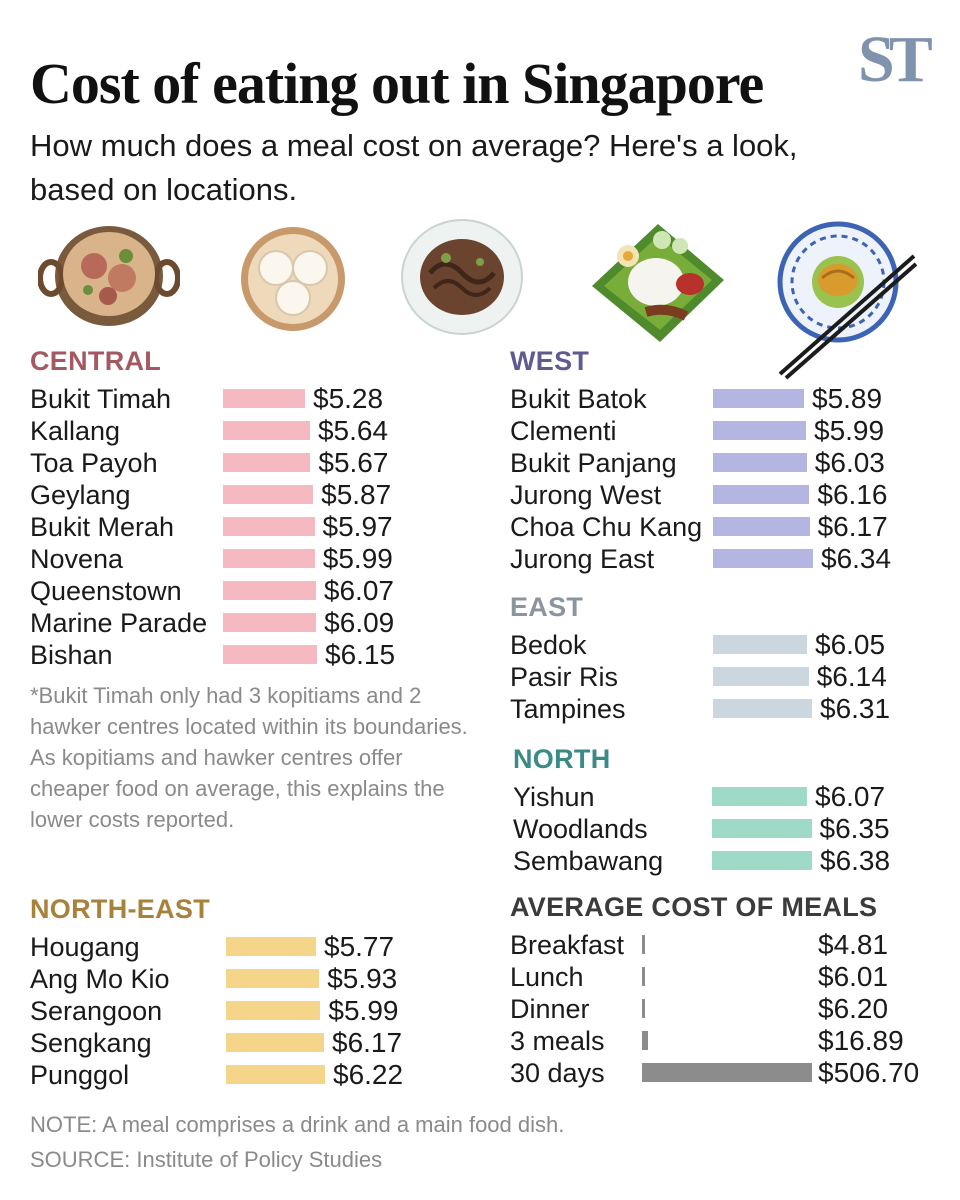 Image resolution: width=960 pixels, height=1200 pixels. Describe the element at coordinates (360, 654) in the screenshot. I see `value-label: $6.15` at that location.